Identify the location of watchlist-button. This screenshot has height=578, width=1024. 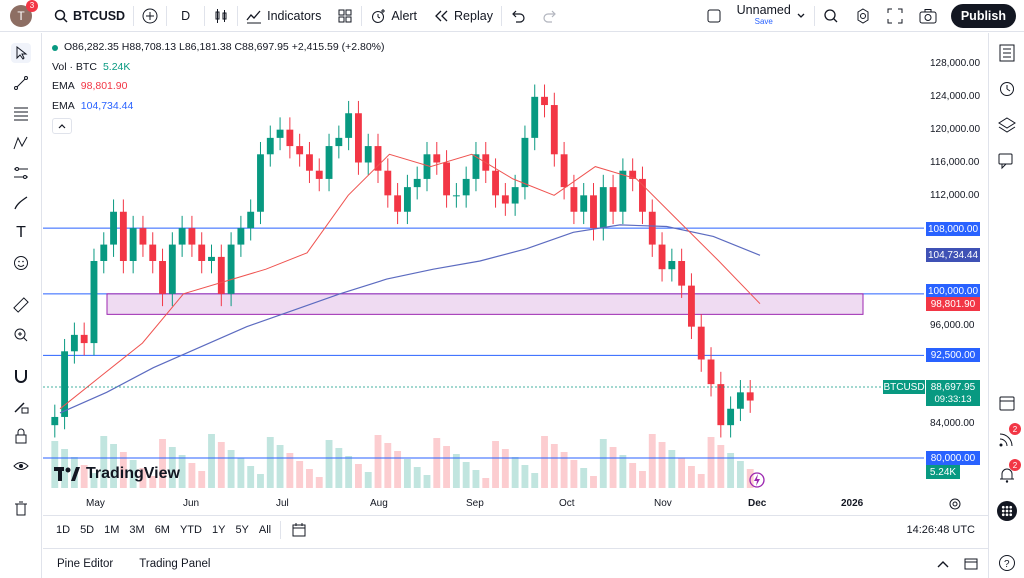
(1007, 53).